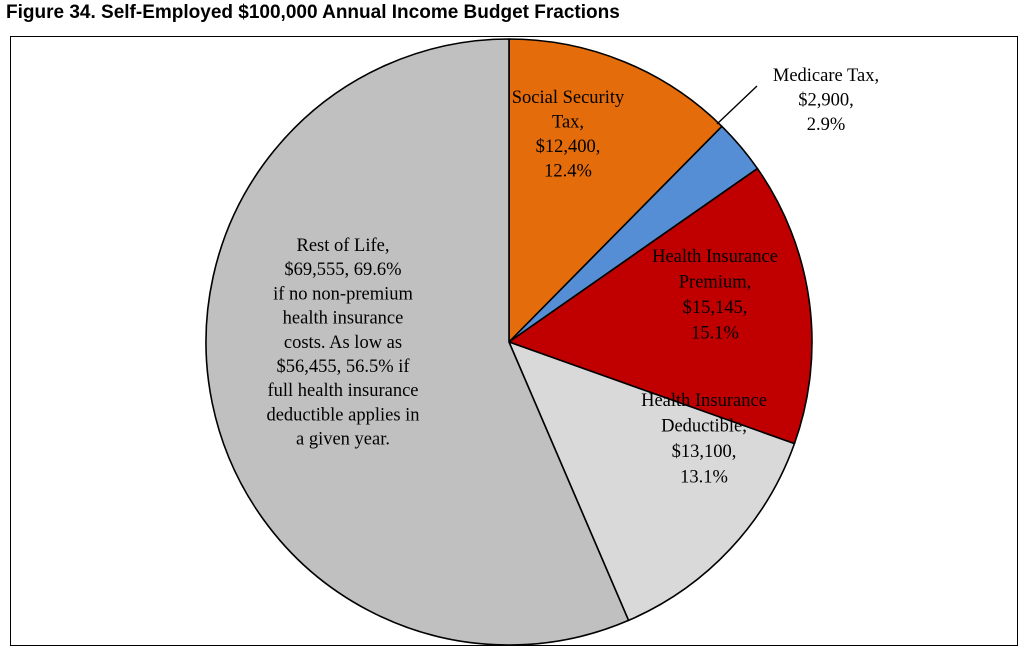 This screenshot has width=1024, height=657. Describe the element at coordinates (342, 270) in the screenshot. I see `slice-label-line: $69,555, 69.6%` at that location.